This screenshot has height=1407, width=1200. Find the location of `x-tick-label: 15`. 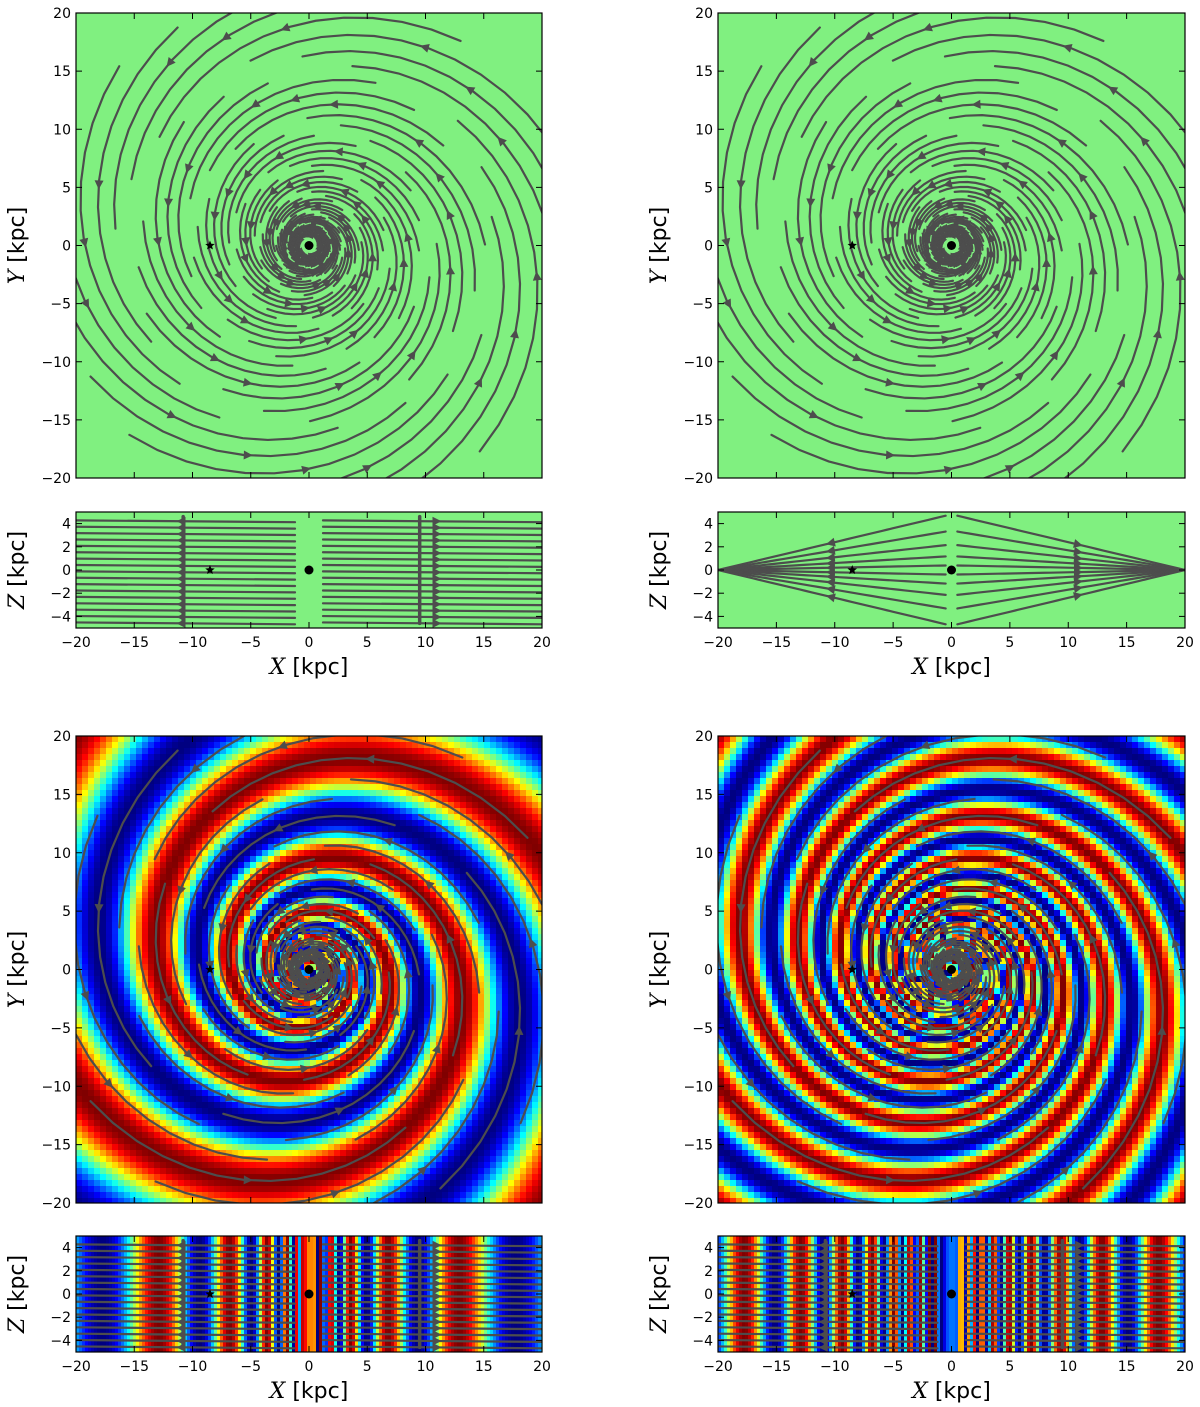

x-tick-label: 15 is located at coordinates (1127, 643).